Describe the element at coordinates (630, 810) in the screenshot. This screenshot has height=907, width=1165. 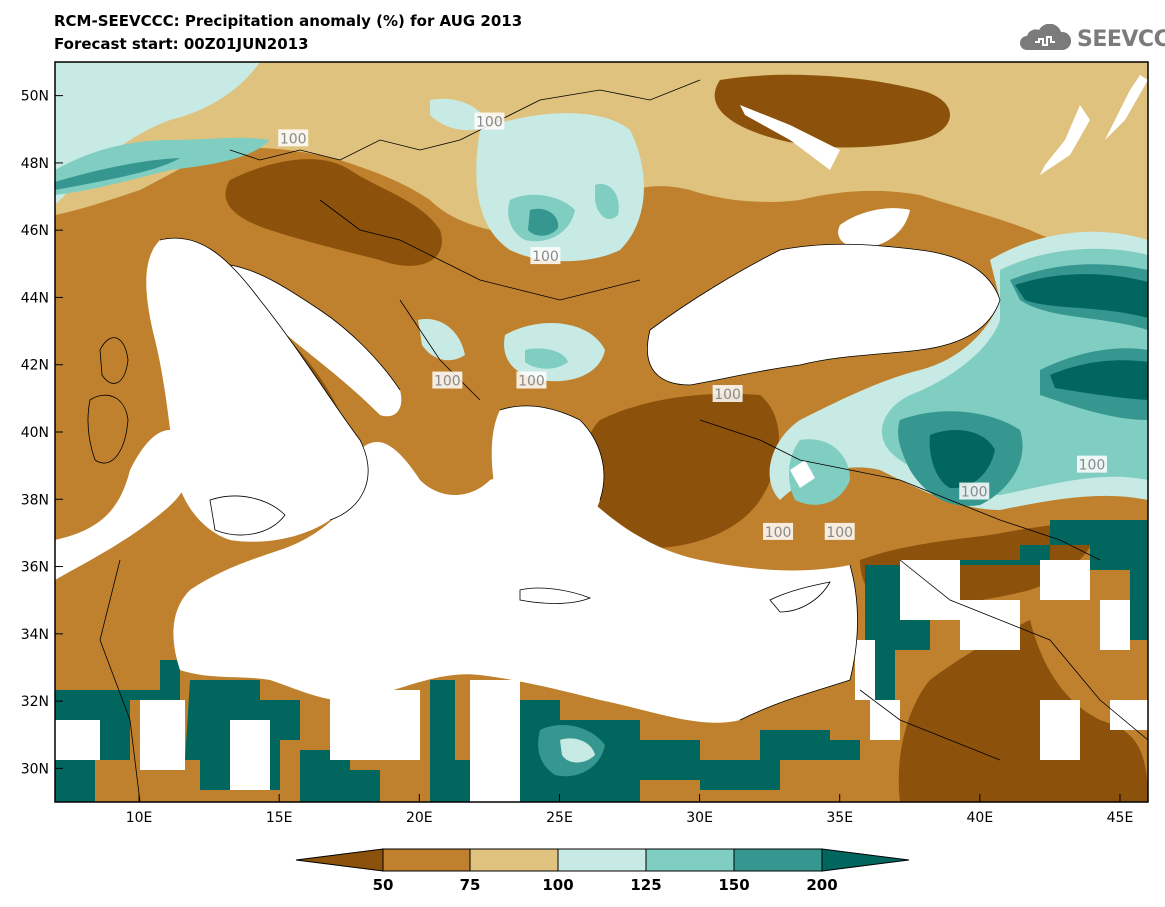
I see `longitude-axis: 10E 15E 20E 25E 30E 35E 40E 45E` at that location.